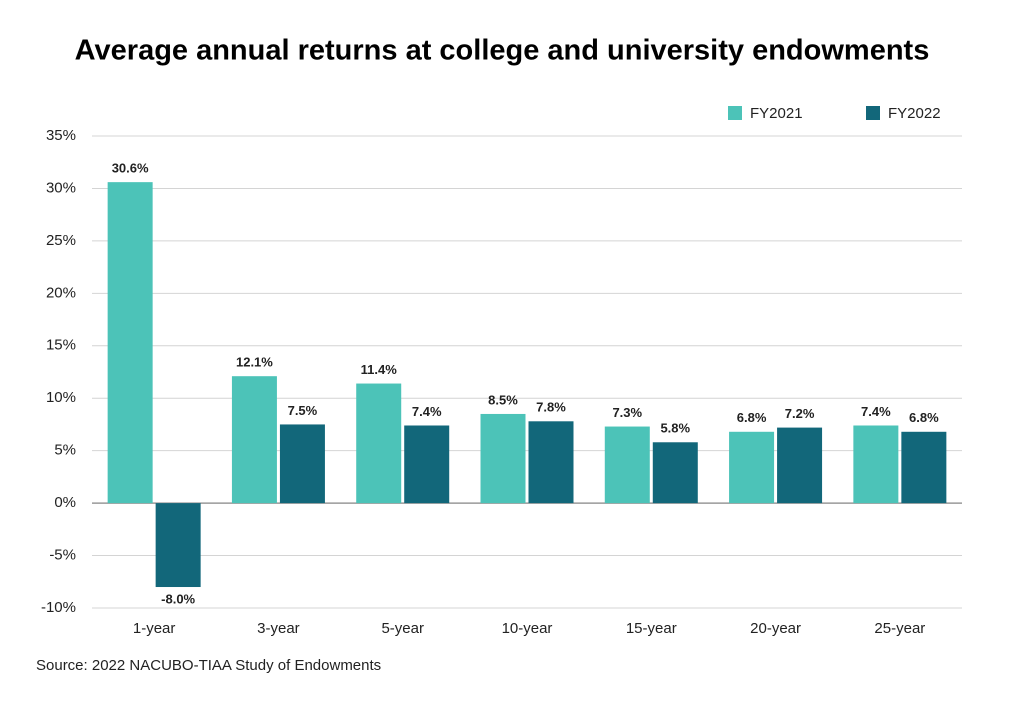 The width and height of the screenshot is (1024, 706). I want to click on value-label: 11.4%, so click(379, 369).